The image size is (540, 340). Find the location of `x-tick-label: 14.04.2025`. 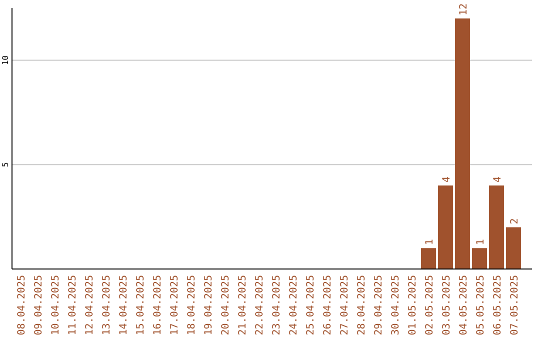

x-tick-label: 14.04.2025 is located at coordinates (124, 305).